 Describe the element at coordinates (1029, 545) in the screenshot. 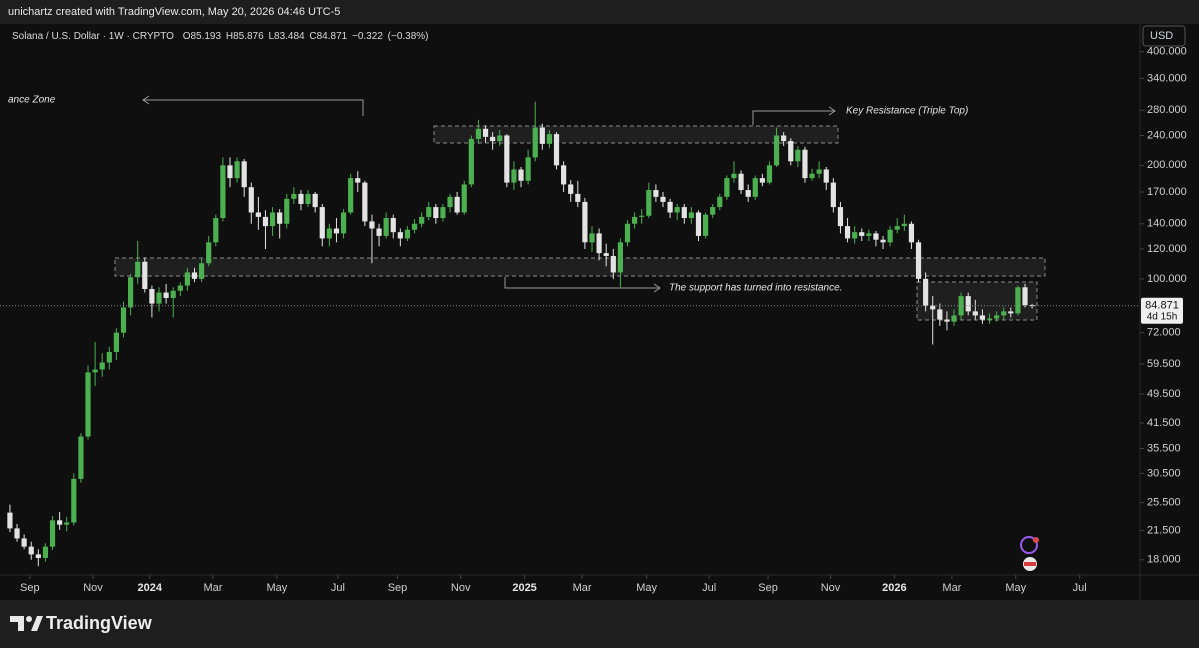

I see `alert-icon` at that location.